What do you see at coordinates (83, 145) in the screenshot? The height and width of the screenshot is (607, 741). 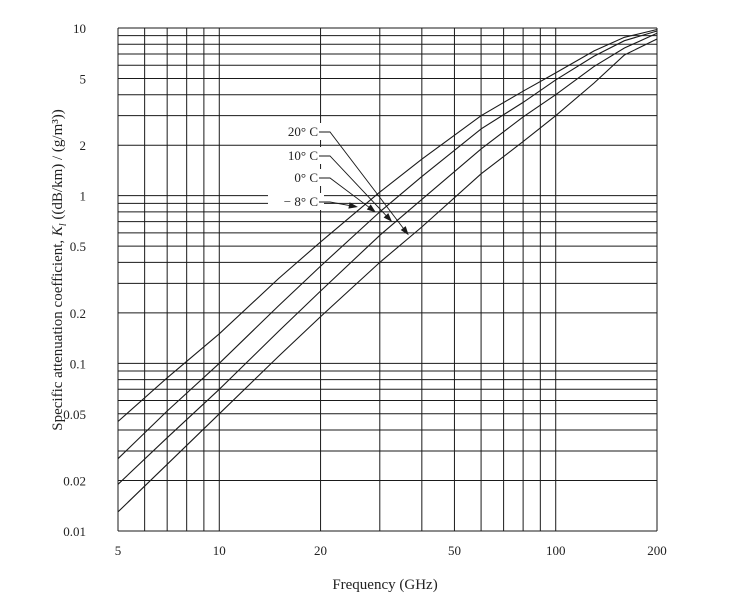 I see `y-tick-label-7: 2` at bounding box center [83, 145].